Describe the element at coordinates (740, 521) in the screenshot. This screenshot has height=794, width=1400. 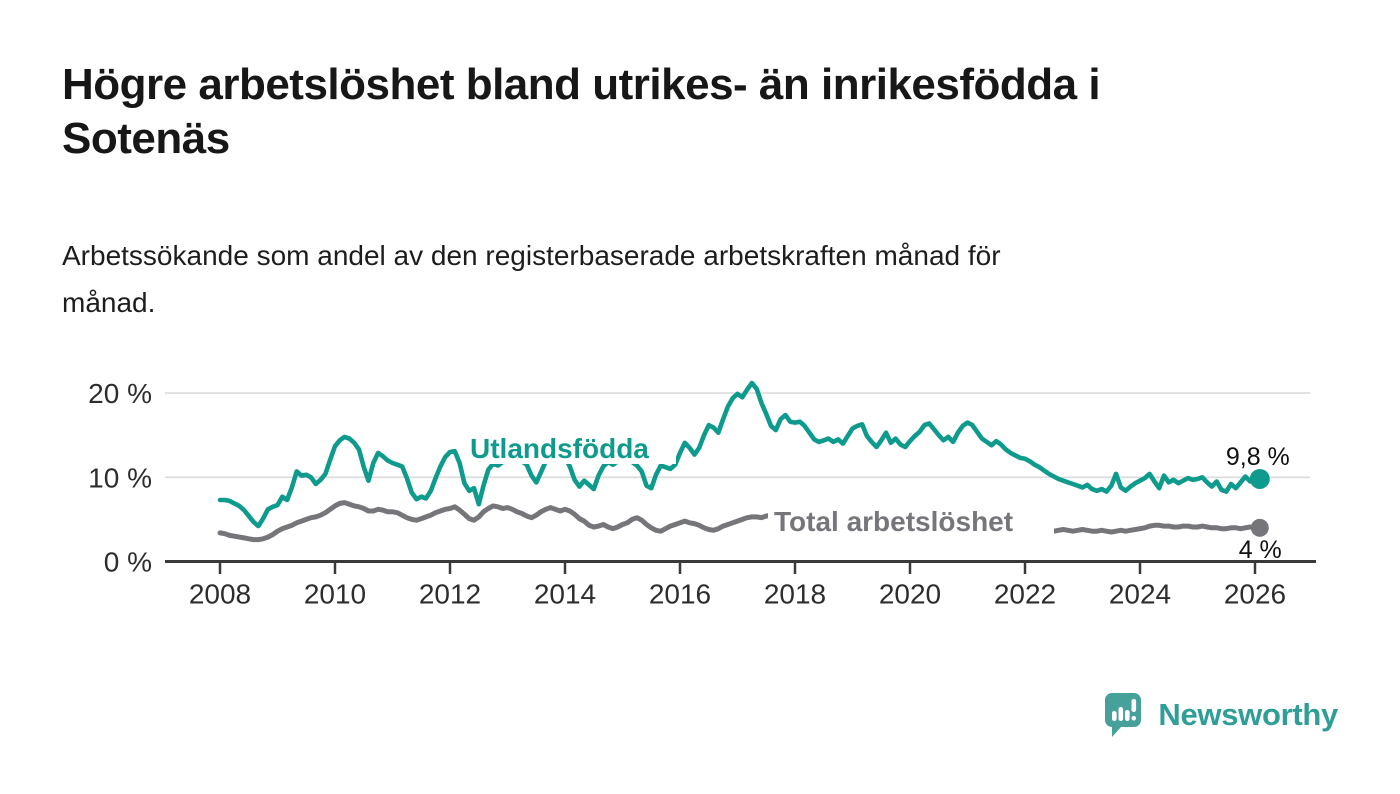
I see `series-line-total-arbetsl-shet` at that location.